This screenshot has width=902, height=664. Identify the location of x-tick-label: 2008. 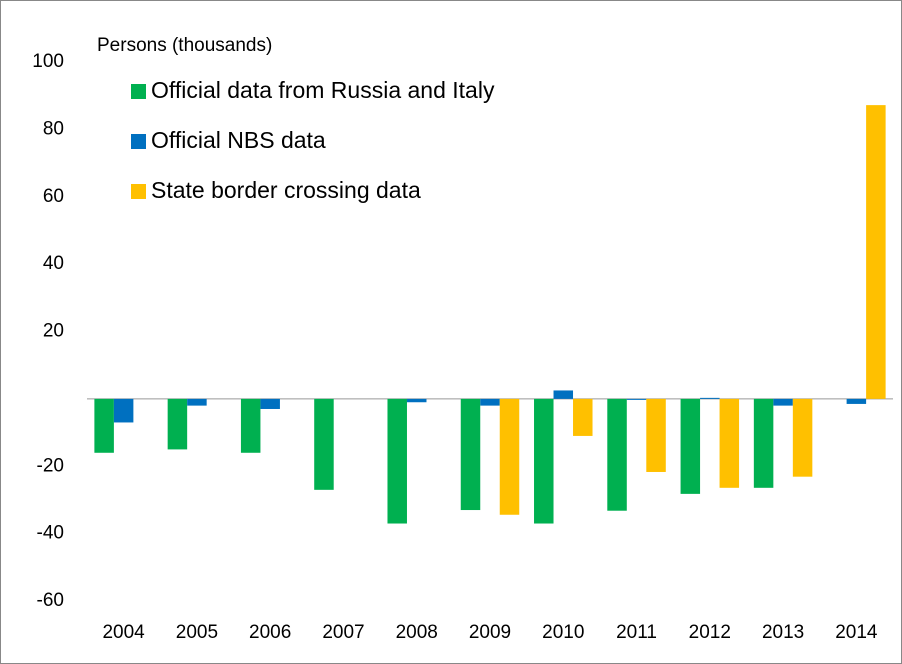
(417, 632).